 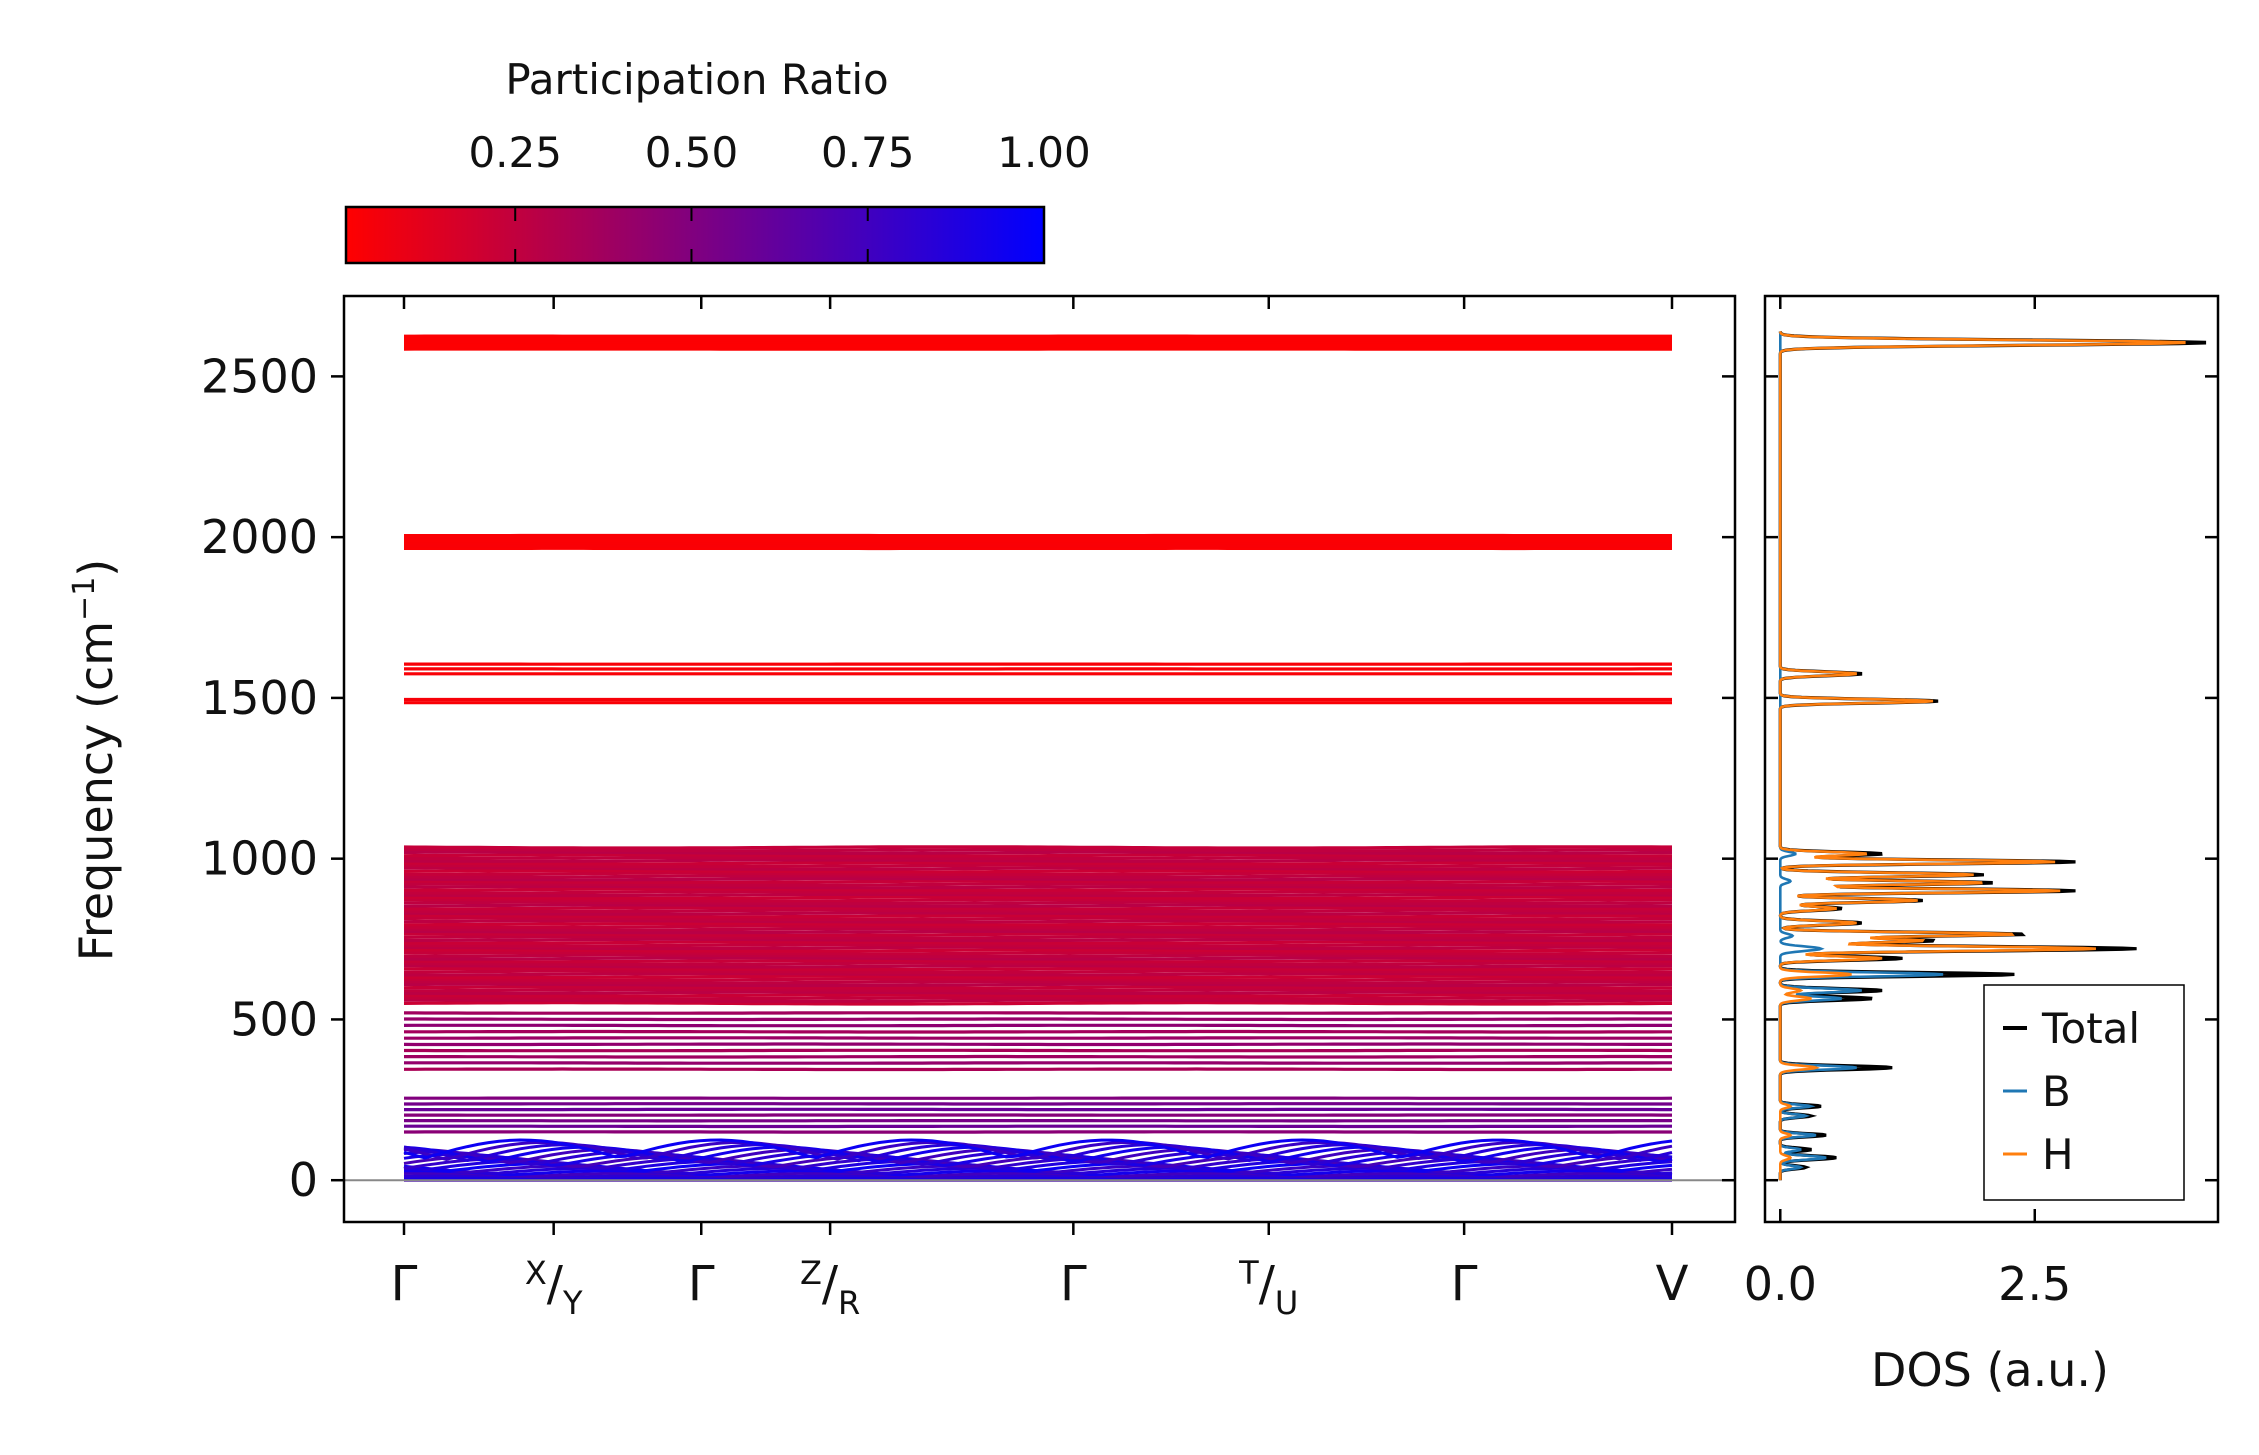 What do you see at coordinates (303, 1180) in the screenshot?
I see `y-tick-label: 0` at bounding box center [303, 1180].